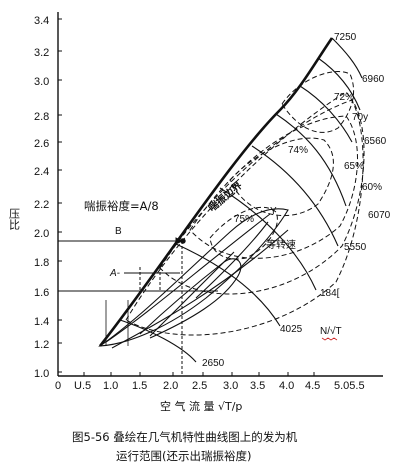 The image size is (413, 469). What do you see at coordinates (41, 263) in the screenshot?
I see `y-tick-label: 1.8` at bounding box center [41, 263].